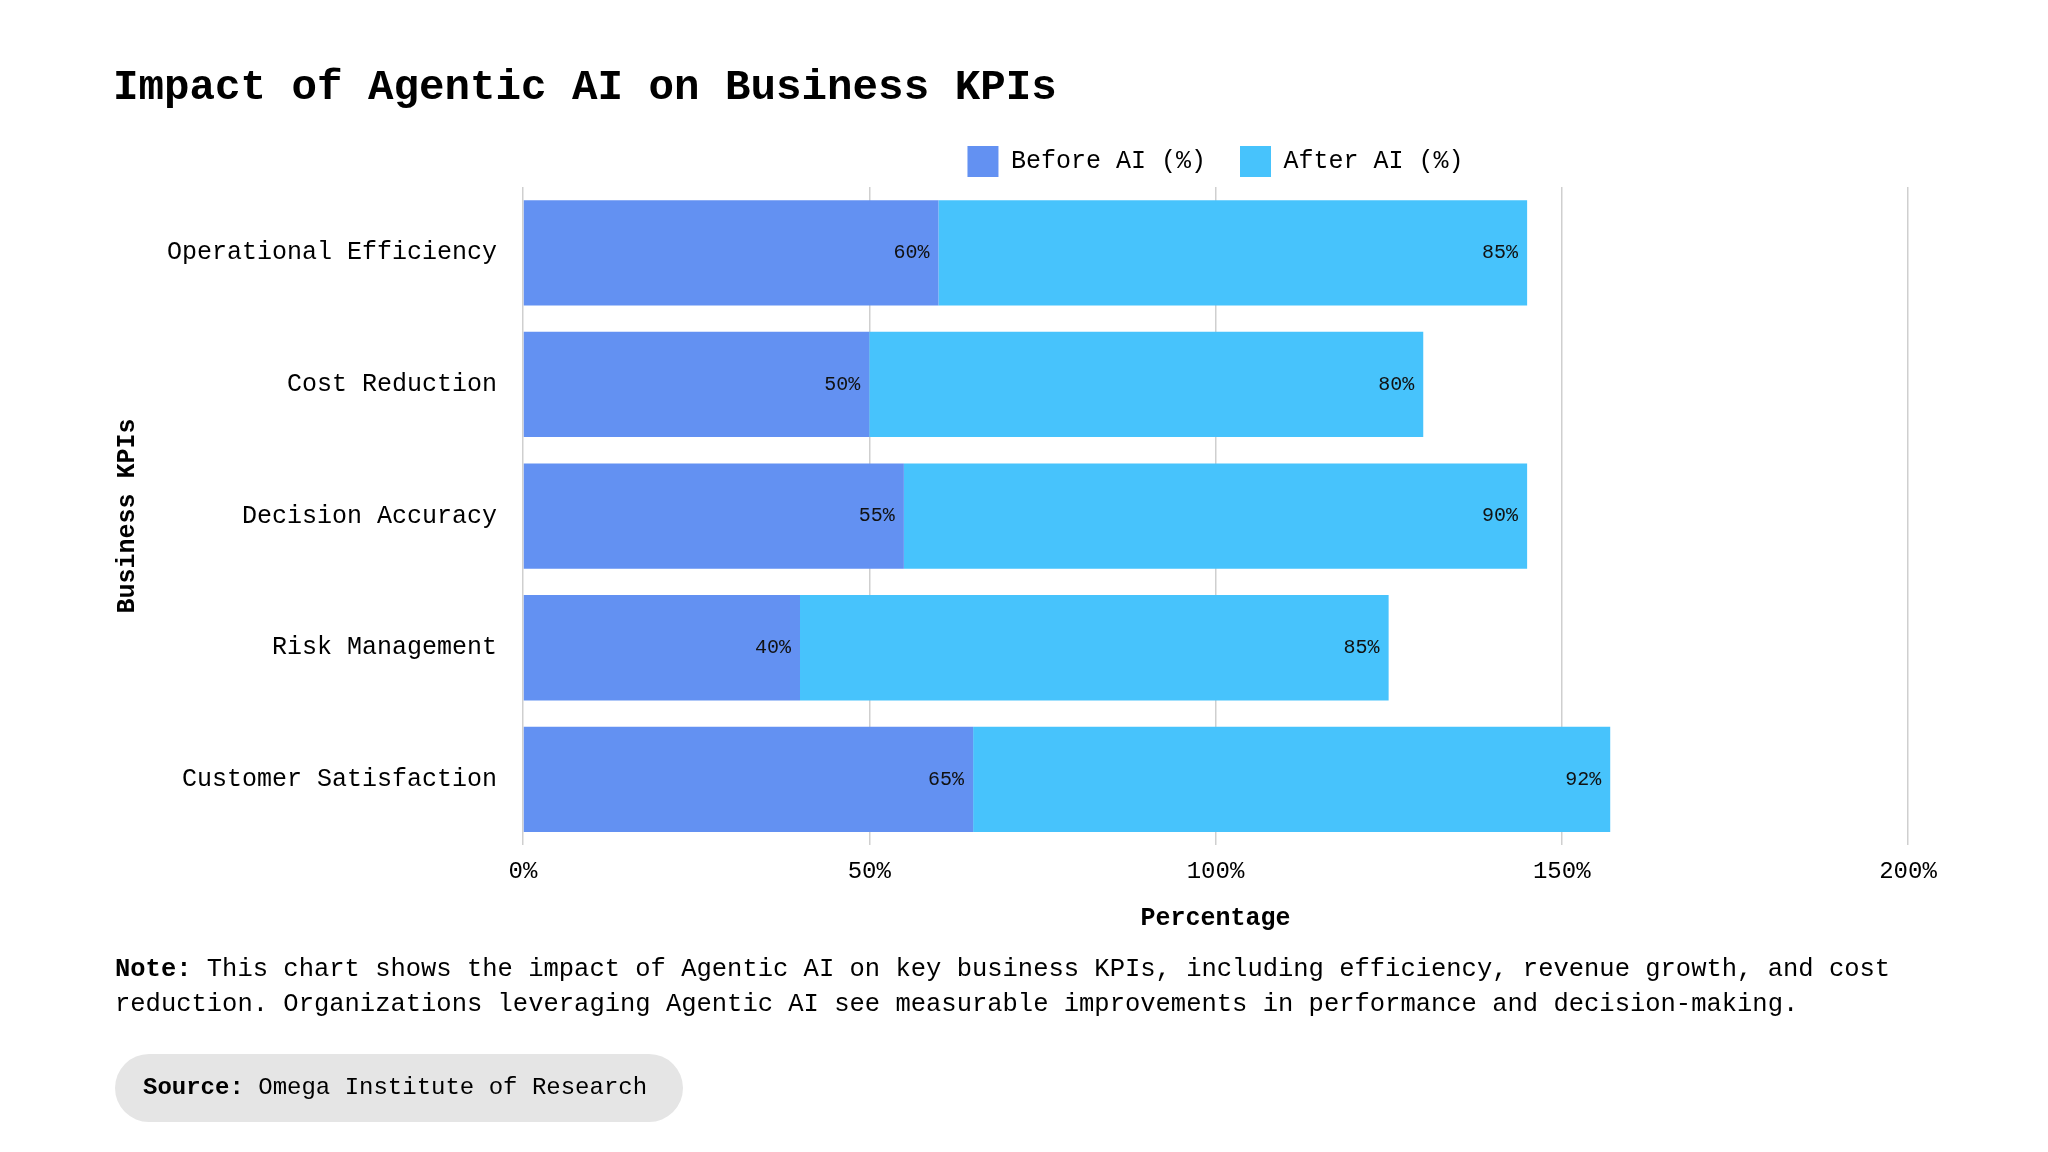 The image size is (2048, 1152). I want to click on chart-title: Impact of Agentic AI on Business KPIs, so click(585, 88).